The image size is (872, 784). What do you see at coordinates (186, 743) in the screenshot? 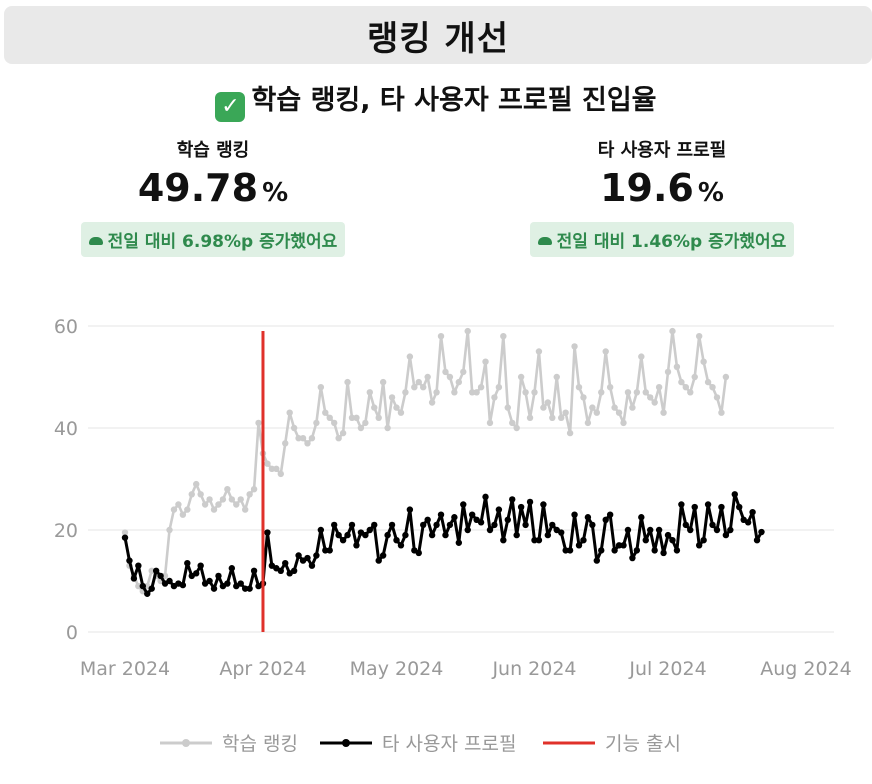
I see `legend-marker` at bounding box center [186, 743].